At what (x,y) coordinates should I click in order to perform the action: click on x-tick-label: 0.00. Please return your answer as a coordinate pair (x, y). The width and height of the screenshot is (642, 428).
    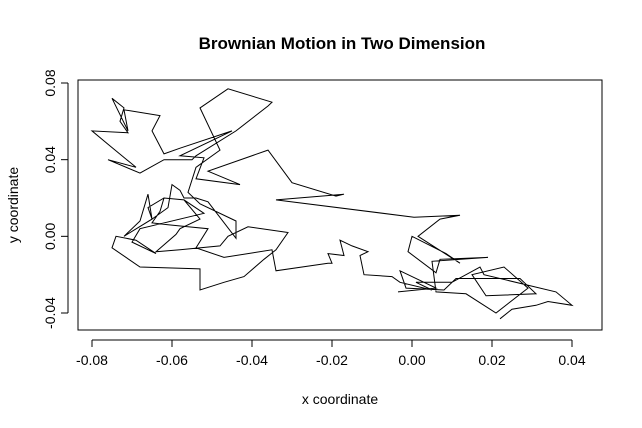
    Looking at the image, I should click on (411, 360).